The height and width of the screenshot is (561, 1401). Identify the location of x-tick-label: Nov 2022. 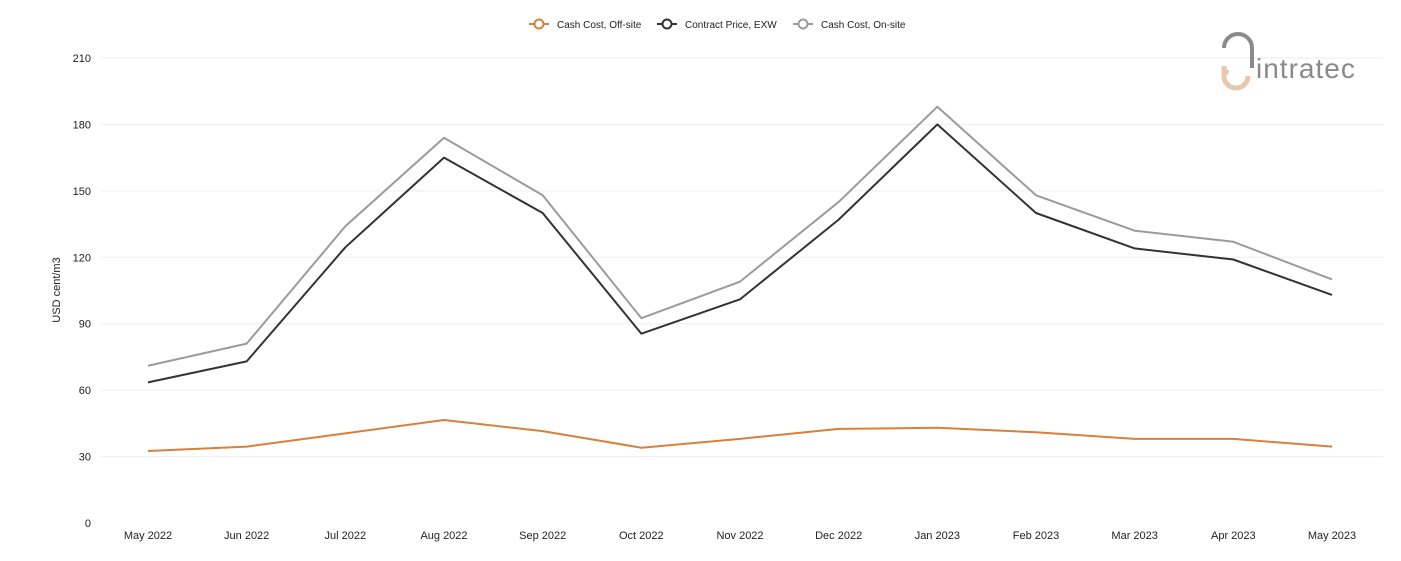
(739, 536).